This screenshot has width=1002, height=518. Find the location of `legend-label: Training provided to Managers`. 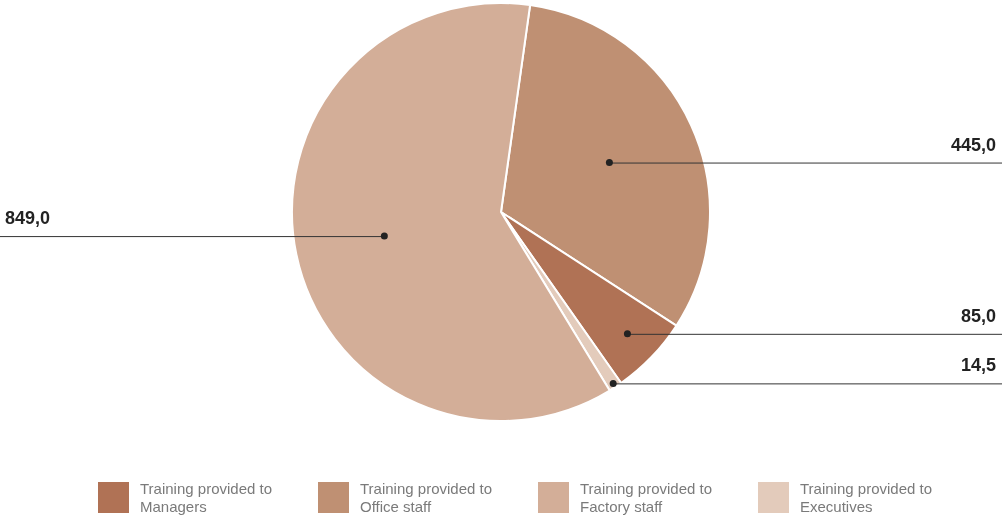

legend-label: Training provided to Managers is located at coordinates (207, 498).